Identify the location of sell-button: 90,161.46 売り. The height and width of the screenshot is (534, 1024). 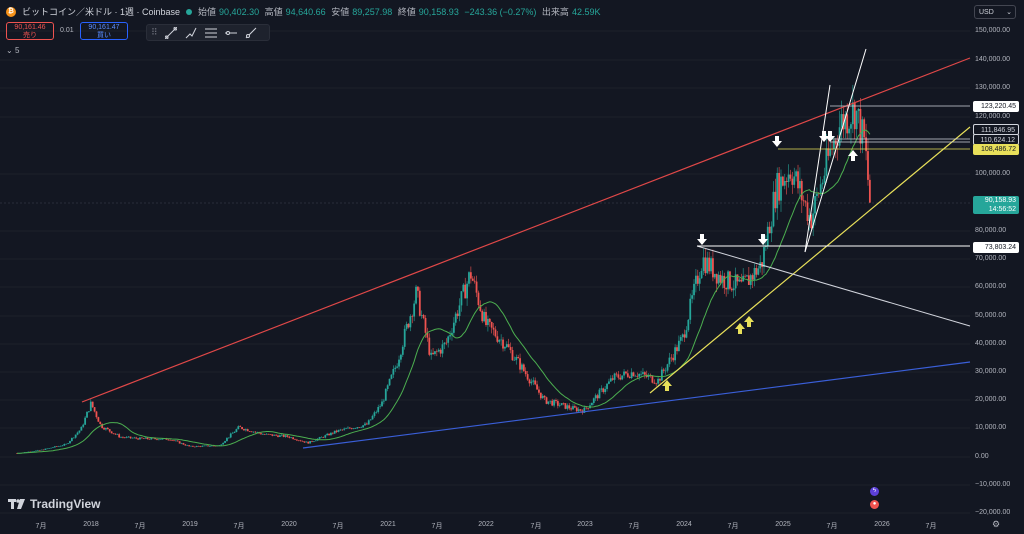
(30, 31).